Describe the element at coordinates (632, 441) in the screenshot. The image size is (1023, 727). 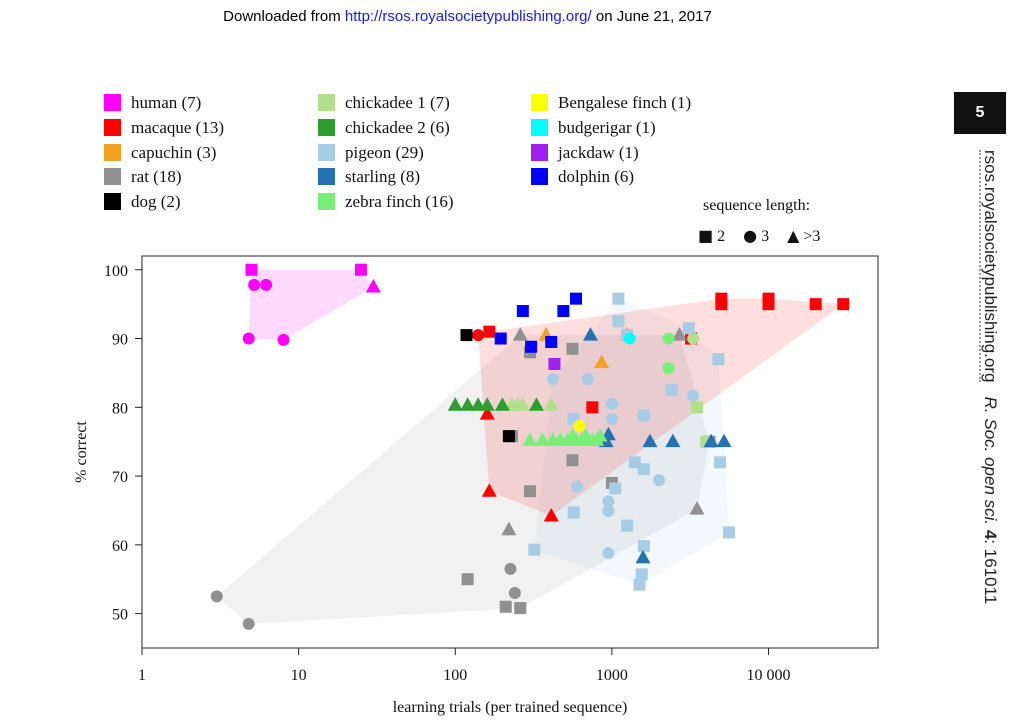
I see `hull-pigeon` at that location.